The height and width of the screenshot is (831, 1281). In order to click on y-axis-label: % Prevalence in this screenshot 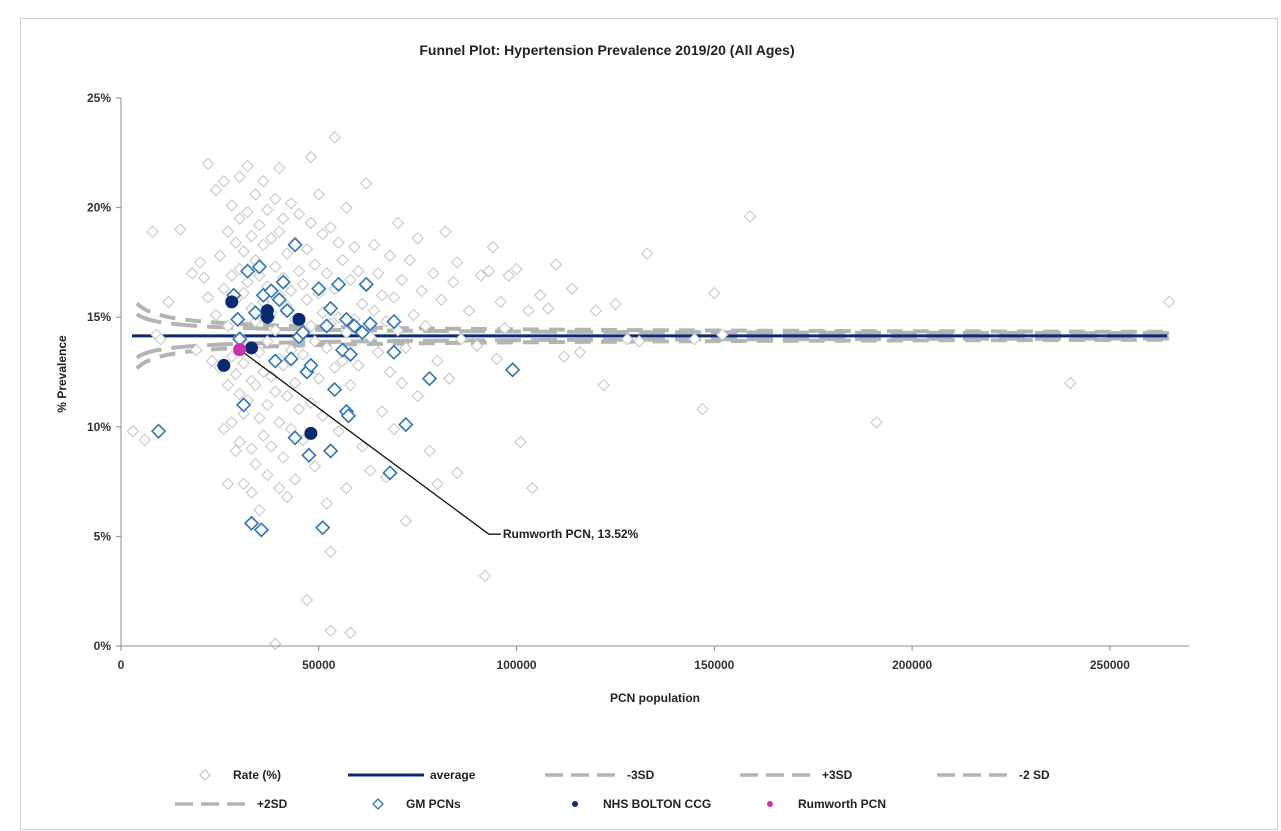, I will do `click(62, 374)`.